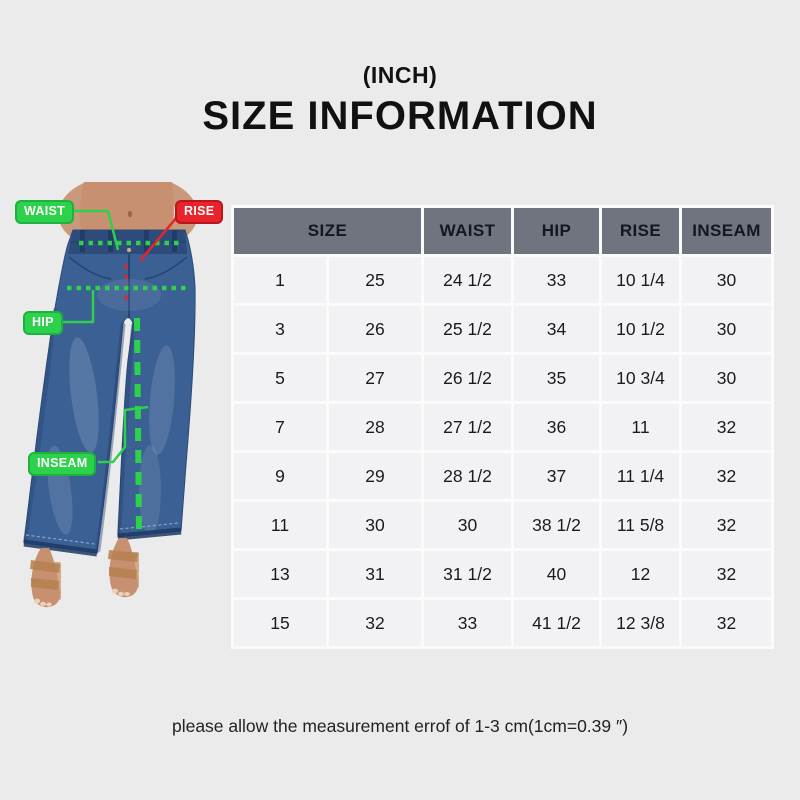 The width and height of the screenshot is (800, 800). I want to click on column-header: INSEAM, so click(726, 231).